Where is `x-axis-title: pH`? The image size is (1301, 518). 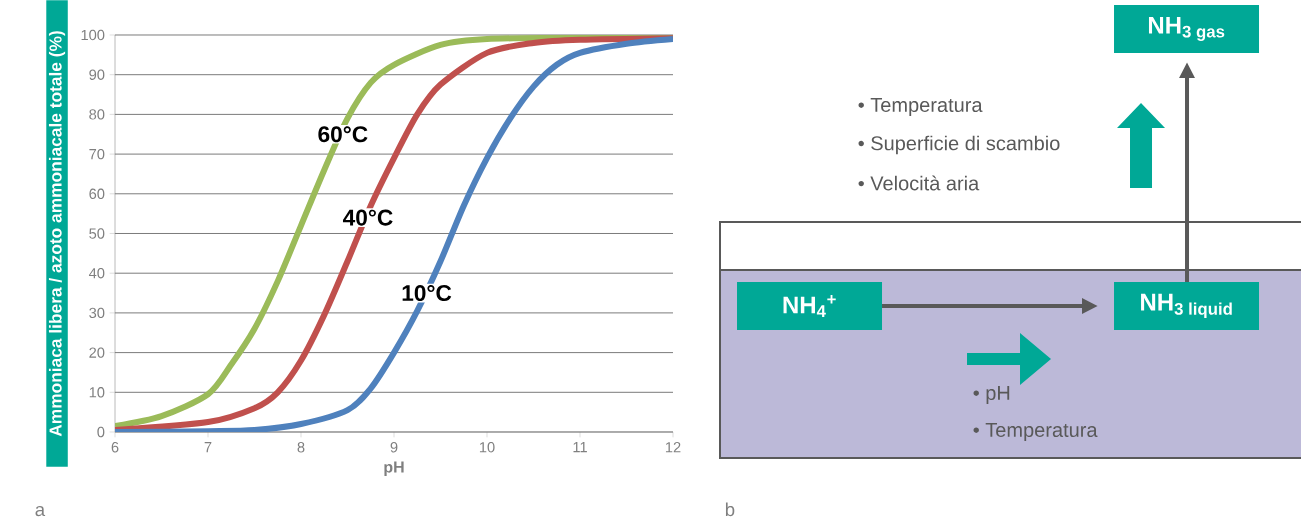
x-axis-title: pH is located at coordinates (394, 468).